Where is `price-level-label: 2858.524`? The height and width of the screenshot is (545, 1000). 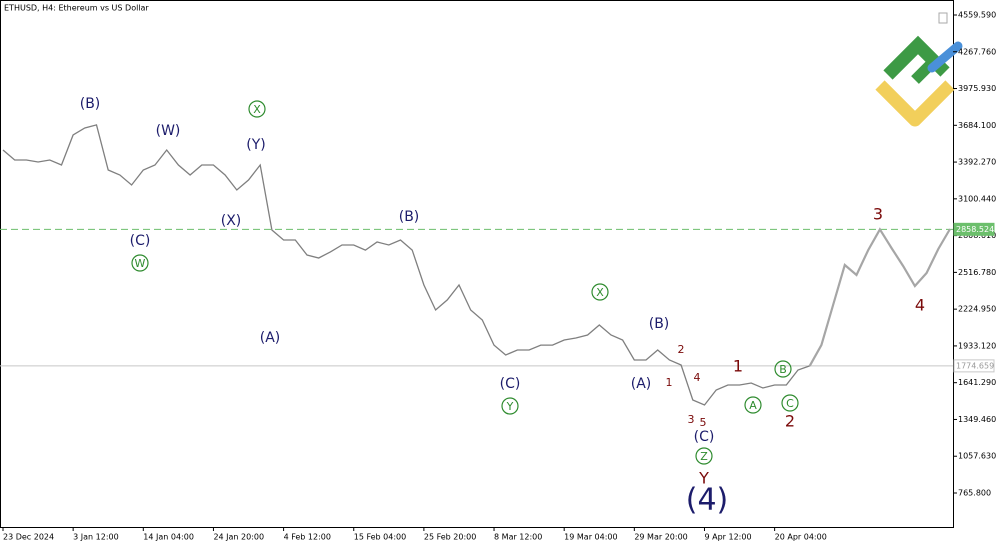
price-level-label: 2858.524 is located at coordinates (975, 229).